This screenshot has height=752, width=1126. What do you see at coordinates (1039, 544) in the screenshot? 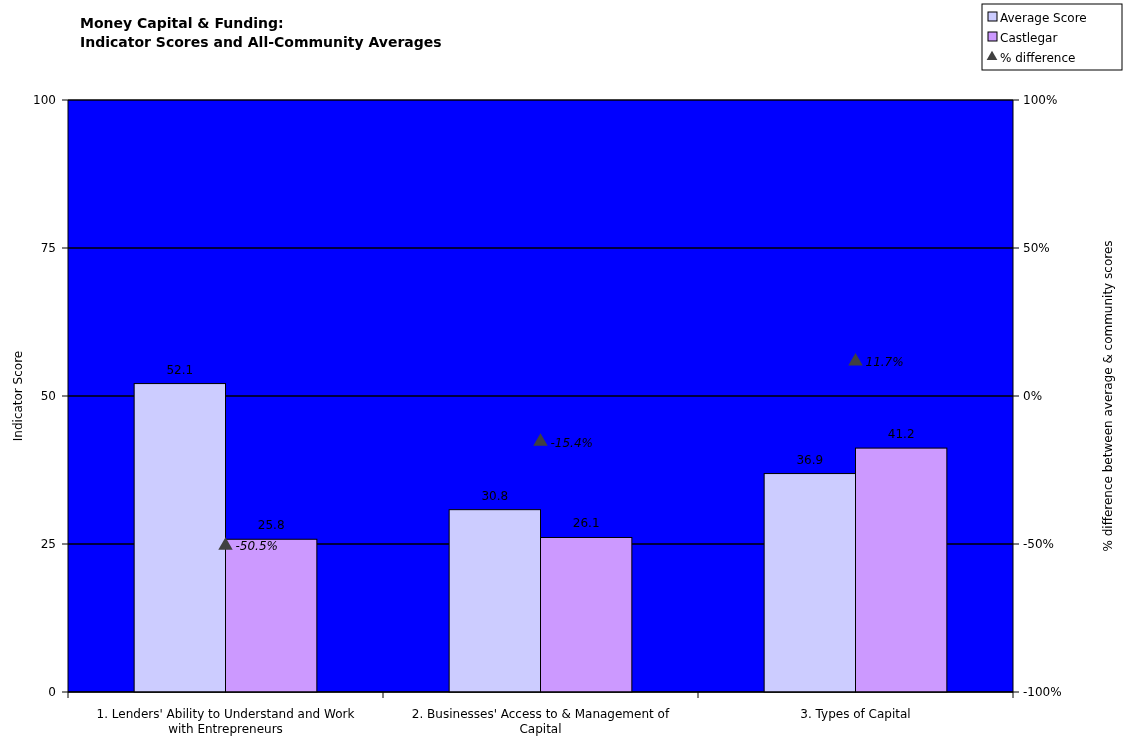
I see `y2-tick-label: -50%` at bounding box center [1039, 544].